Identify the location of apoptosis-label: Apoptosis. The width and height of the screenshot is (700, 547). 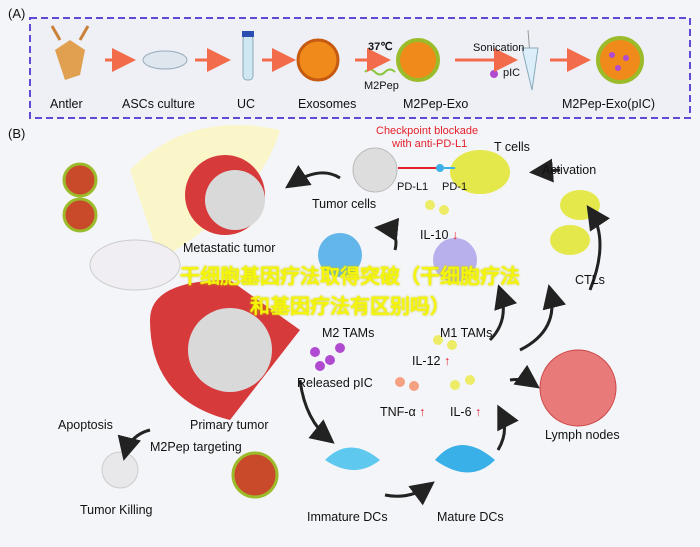
(85, 425).